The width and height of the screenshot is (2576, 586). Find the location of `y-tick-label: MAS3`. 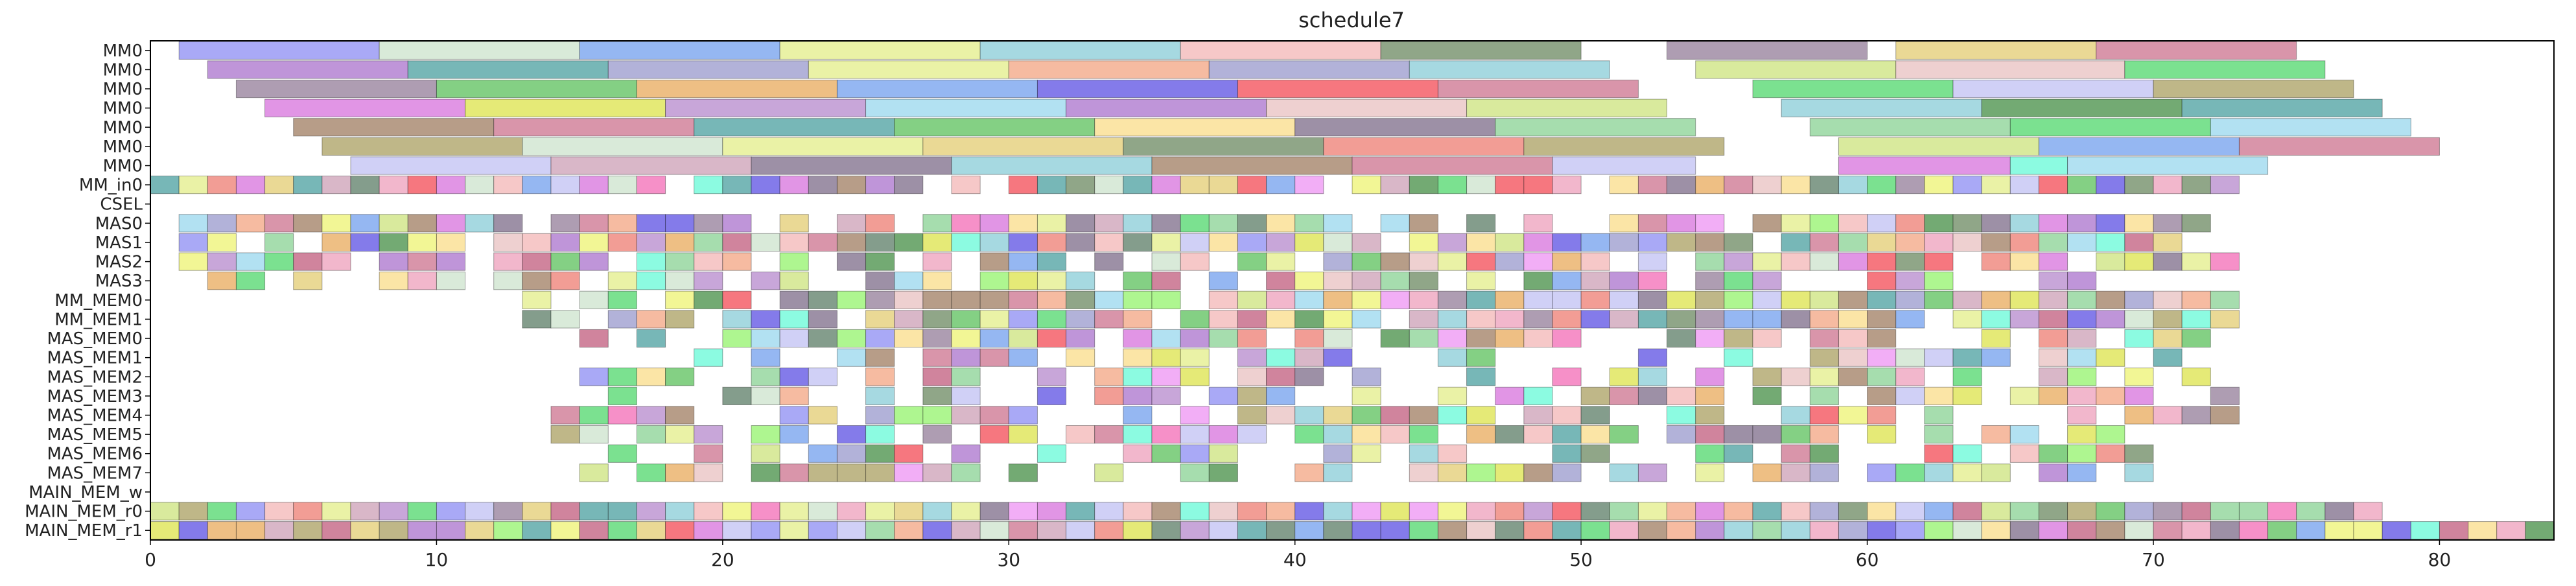

y-tick-label: MAS3 is located at coordinates (119, 281).